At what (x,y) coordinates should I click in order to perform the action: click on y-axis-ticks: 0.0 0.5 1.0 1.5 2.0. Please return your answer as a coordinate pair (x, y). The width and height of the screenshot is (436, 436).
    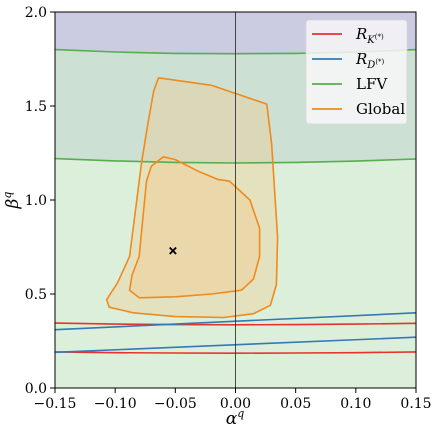
    Looking at the image, I should click on (40, 201).